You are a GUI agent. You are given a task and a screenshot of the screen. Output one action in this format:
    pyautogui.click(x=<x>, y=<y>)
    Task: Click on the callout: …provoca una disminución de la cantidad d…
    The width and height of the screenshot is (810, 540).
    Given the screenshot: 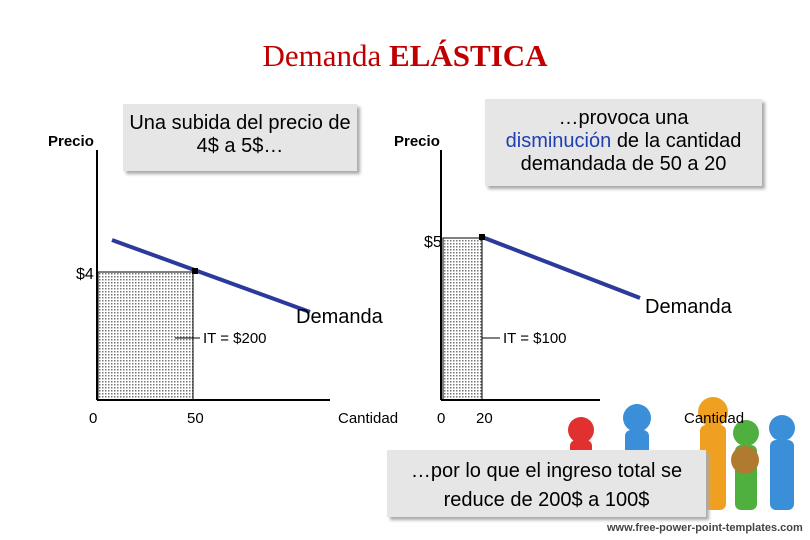 What is the action you would take?
    pyautogui.click(x=623, y=142)
    